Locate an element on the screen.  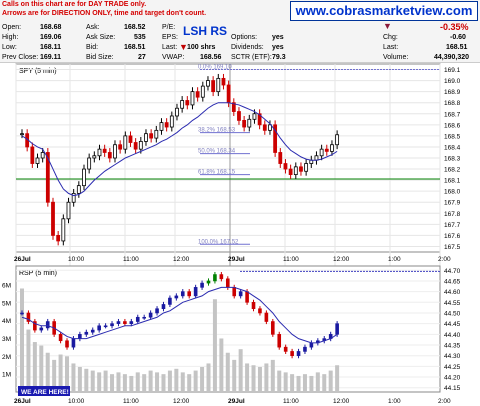
x-tick-label-bottom: 11:00 is located at coordinates (291, 401).